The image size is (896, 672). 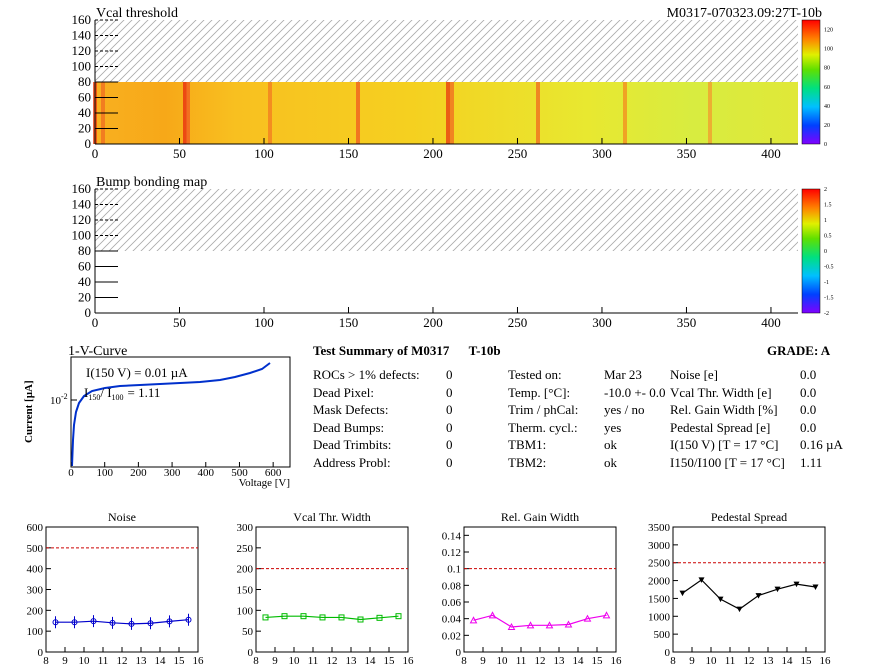 What do you see at coordinates (381, 350) in the screenshot?
I see `summary-title-text: Test Summary of M0317` at bounding box center [381, 350].